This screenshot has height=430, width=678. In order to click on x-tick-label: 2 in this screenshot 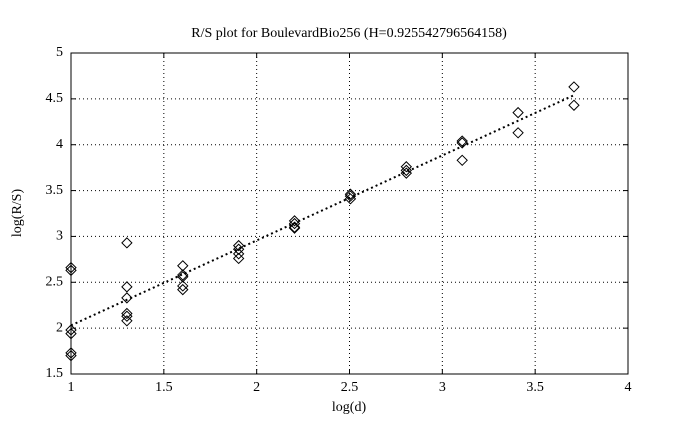, I will do `click(256, 387)`.